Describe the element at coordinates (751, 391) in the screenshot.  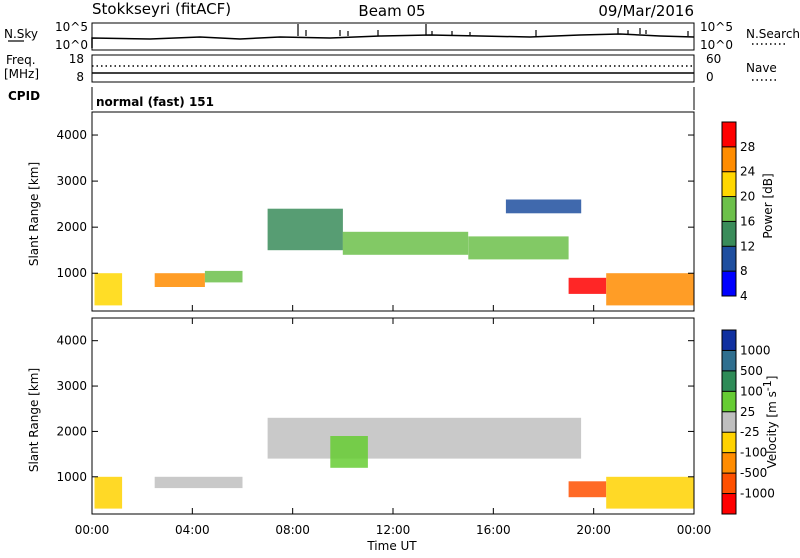
I see `velocity-colorbar-label-tick: 100` at that location.